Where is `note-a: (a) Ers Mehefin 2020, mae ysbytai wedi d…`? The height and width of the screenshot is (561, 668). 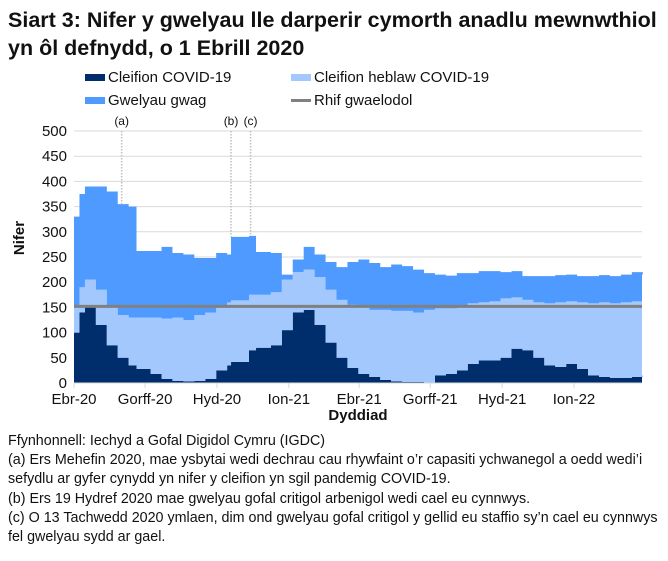 note-a: (a) Ers Mehefin 2020, mae ysbytai wedi d… is located at coordinates (325, 470).